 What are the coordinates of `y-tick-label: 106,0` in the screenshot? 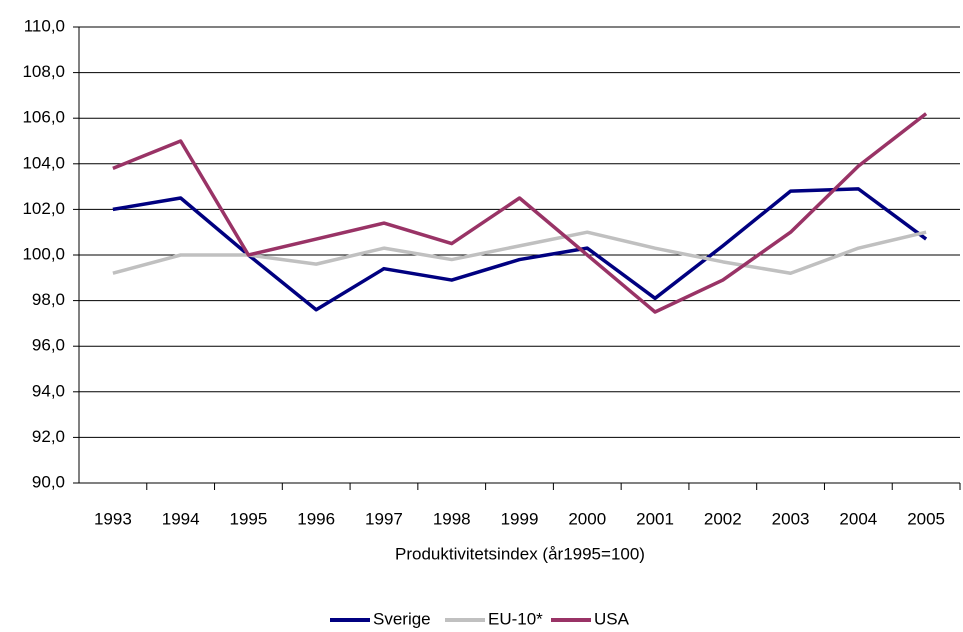 It's located at (43, 117).